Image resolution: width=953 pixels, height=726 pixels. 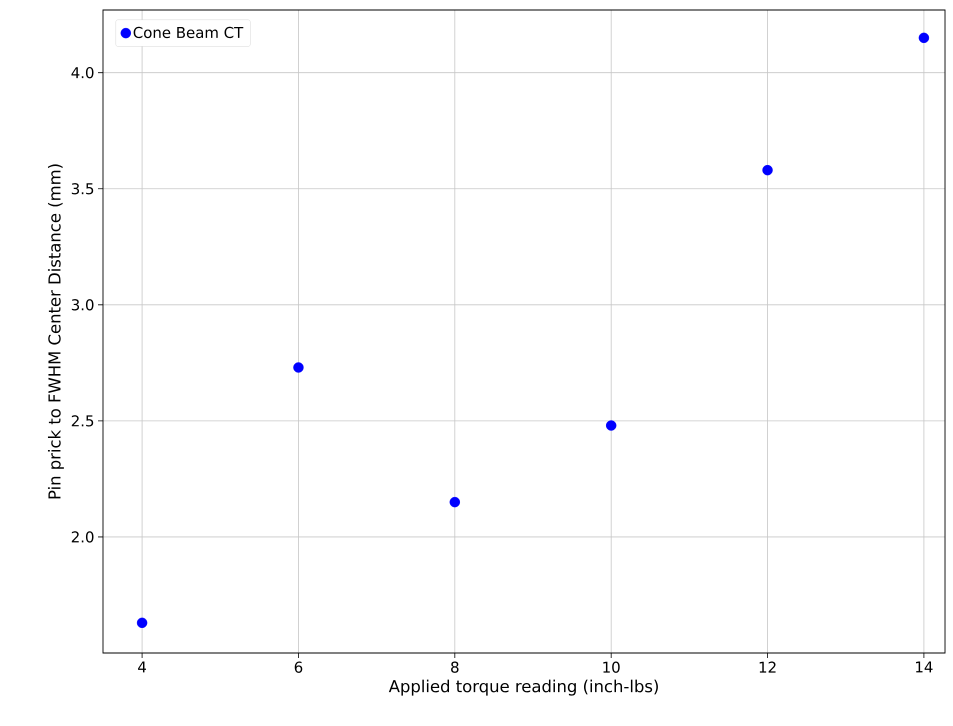 What do you see at coordinates (924, 667) in the screenshot?
I see `x-tick-label: 14` at bounding box center [924, 667].